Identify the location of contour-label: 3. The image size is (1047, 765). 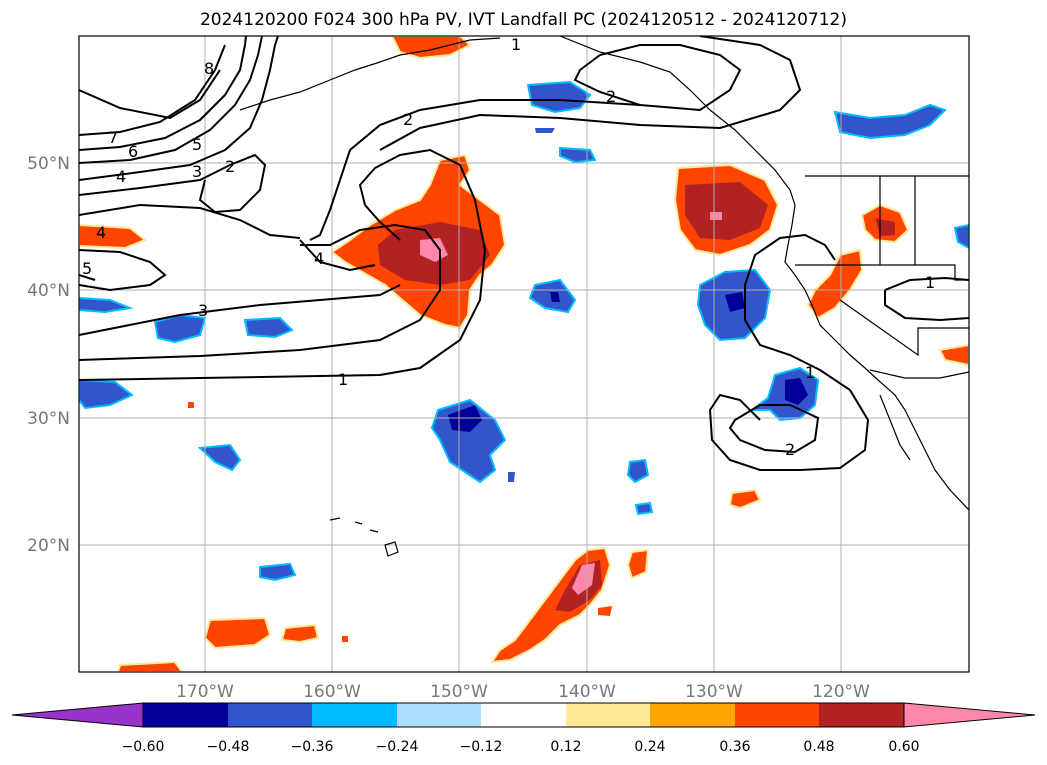
(203, 310).